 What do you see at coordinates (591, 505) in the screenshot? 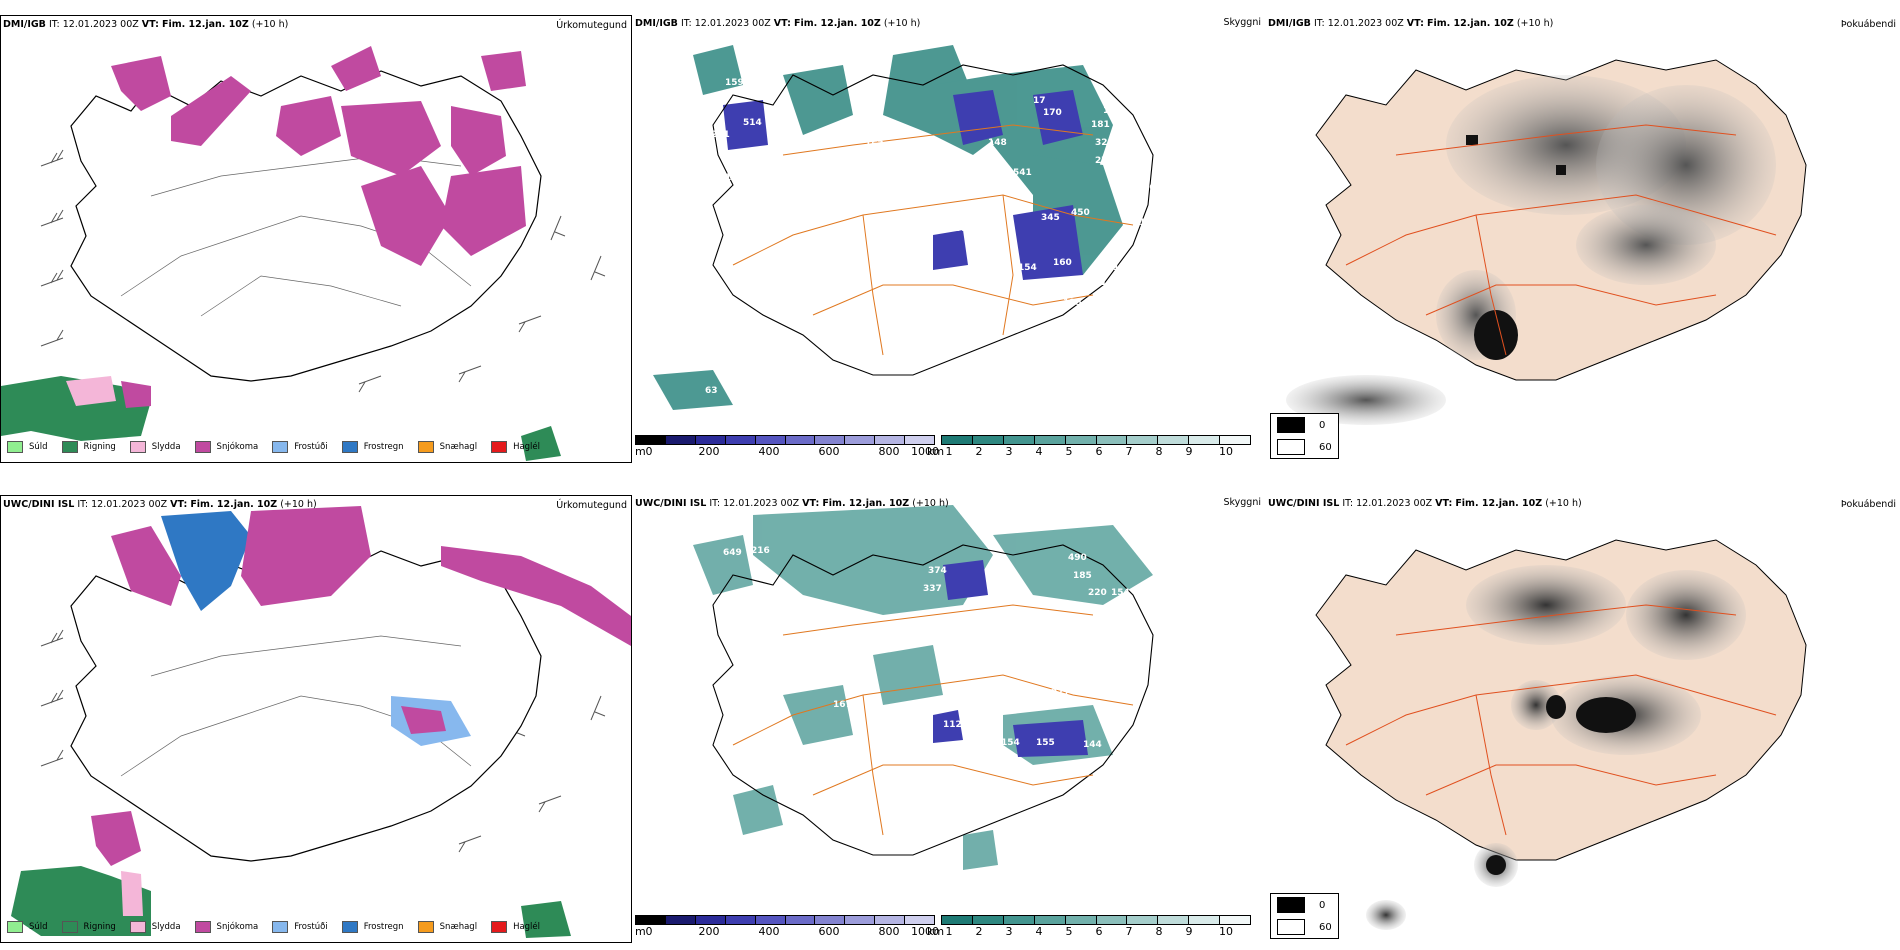
I see `precip-panel-name-bottom: Úrkomutegund` at bounding box center [591, 505].